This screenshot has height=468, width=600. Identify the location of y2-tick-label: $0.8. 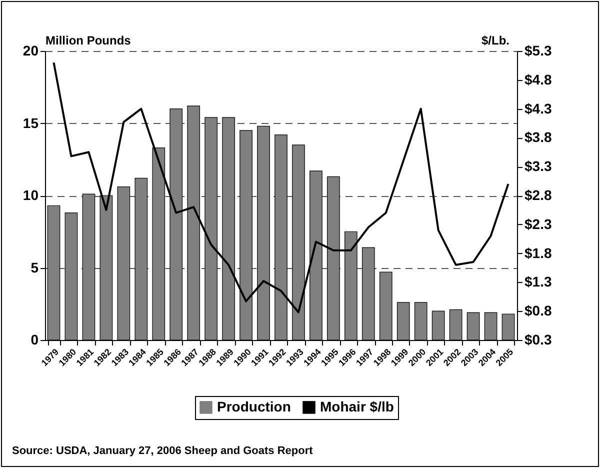
(538, 310).